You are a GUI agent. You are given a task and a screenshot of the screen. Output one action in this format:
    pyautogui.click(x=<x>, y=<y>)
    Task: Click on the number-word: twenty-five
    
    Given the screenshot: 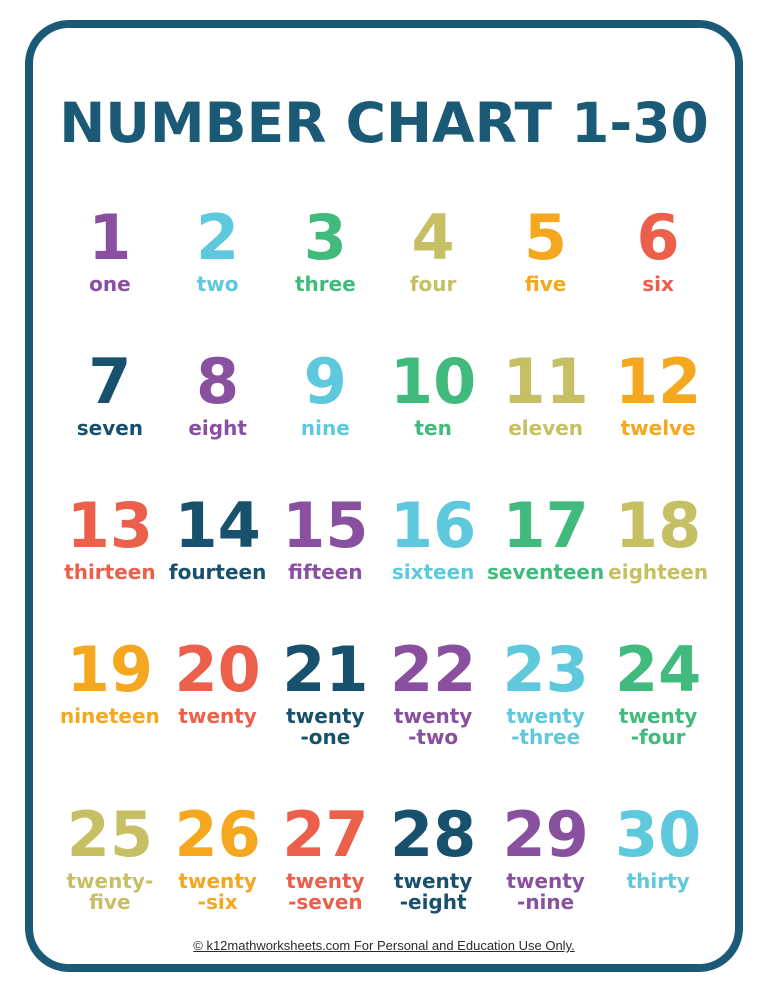 What is the action you would take?
    pyautogui.click(x=110, y=892)
    